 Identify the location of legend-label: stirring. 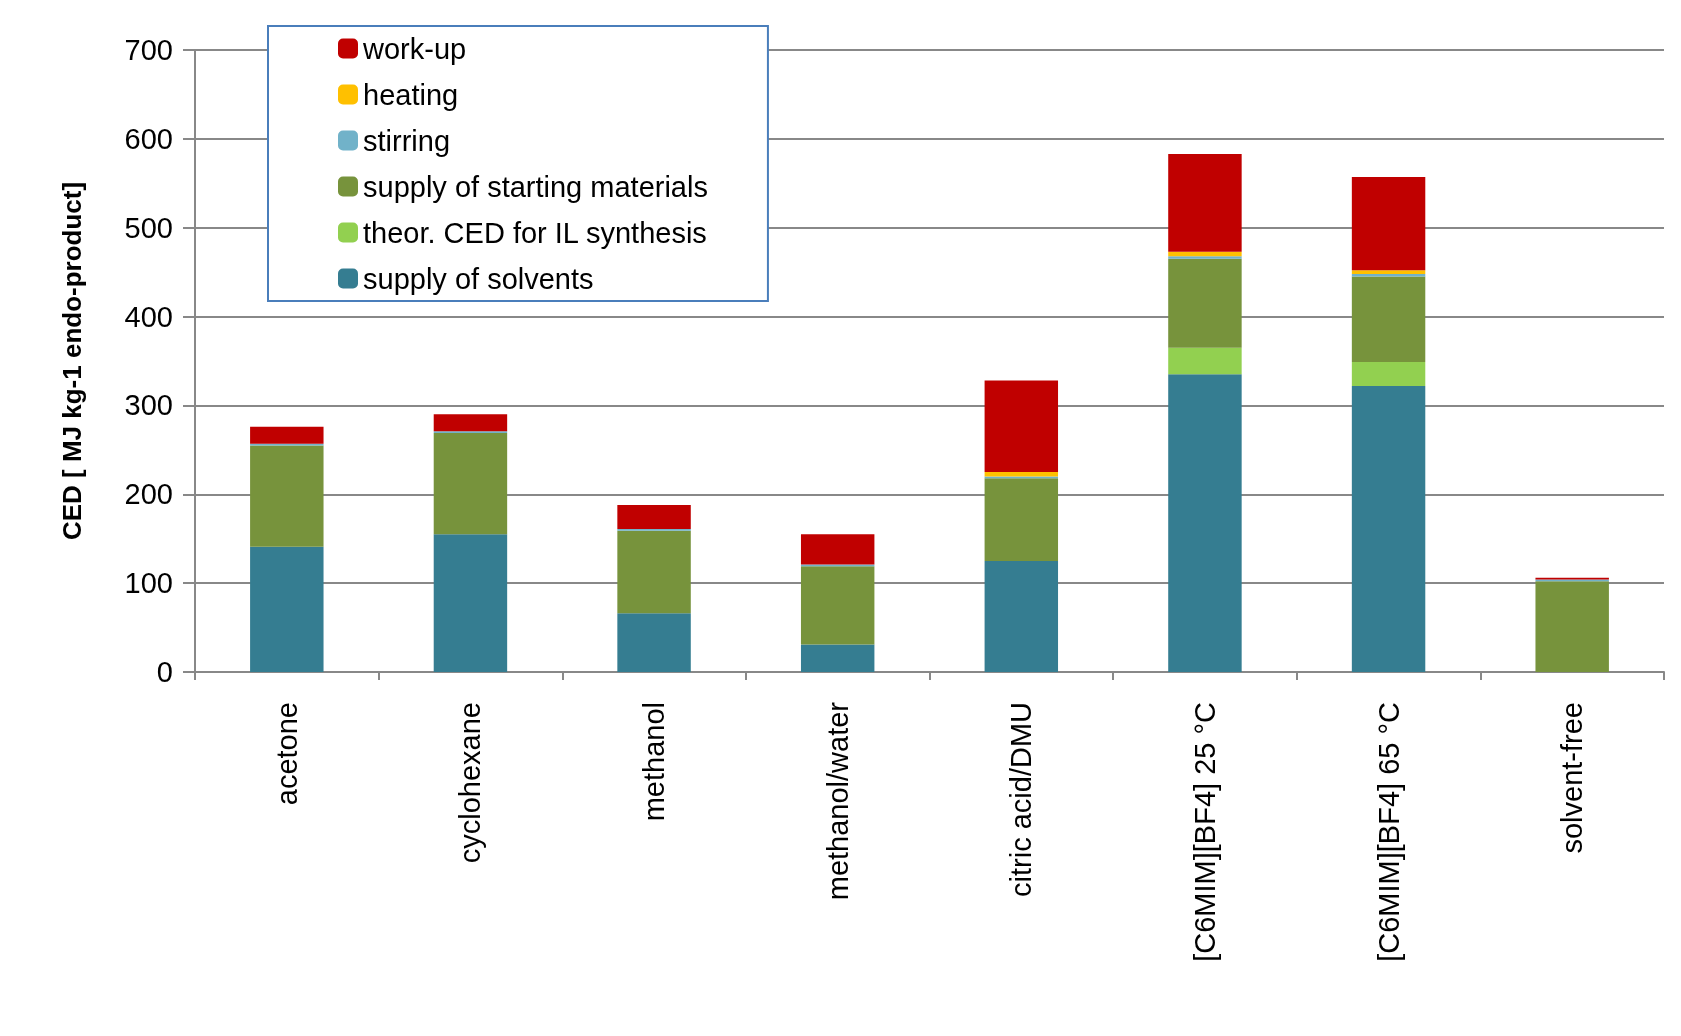
(407, 140).